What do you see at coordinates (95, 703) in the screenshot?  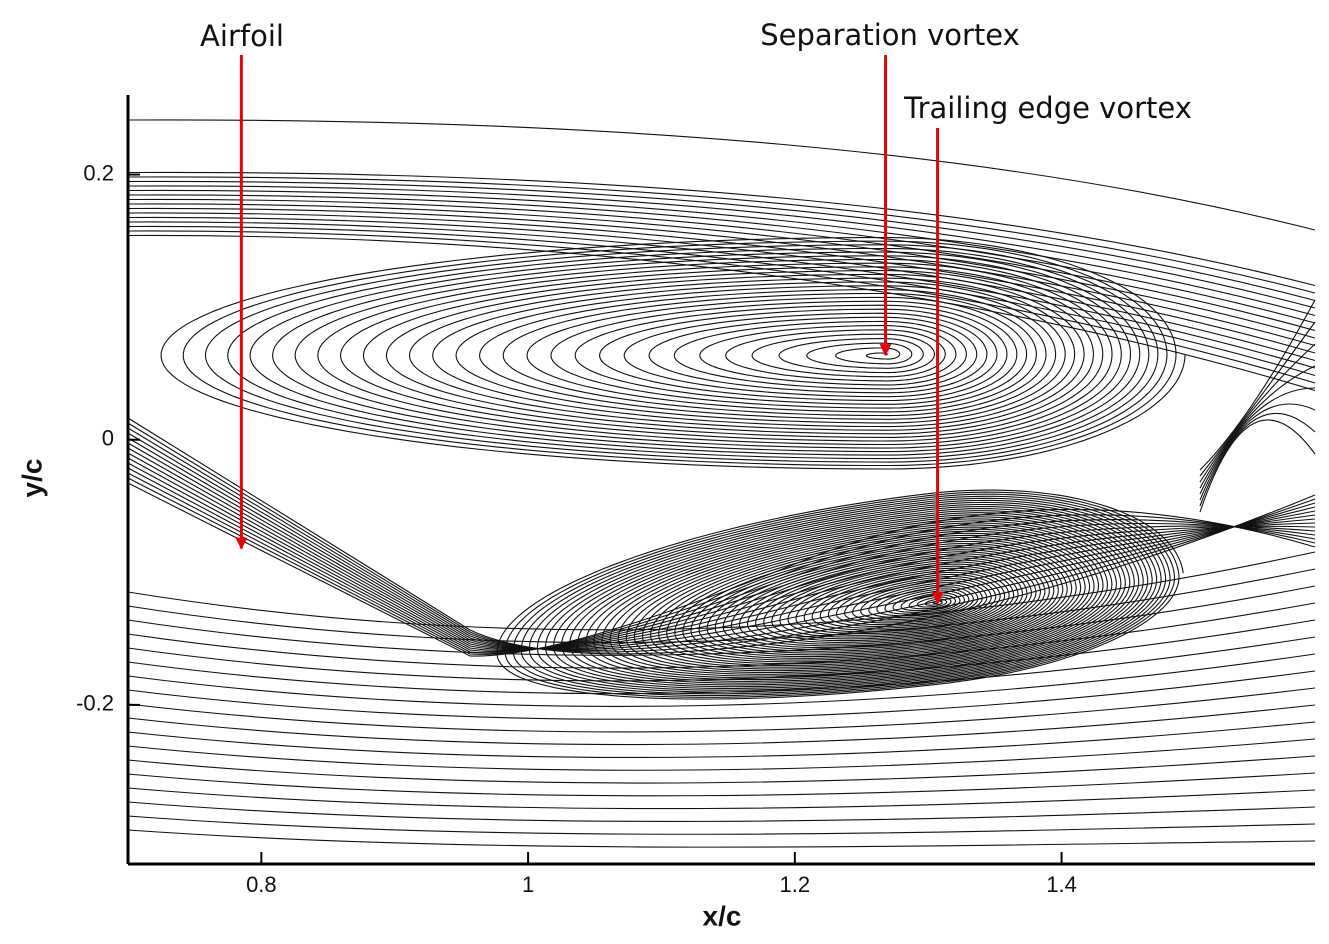 I see `y-tick-label: -0.2` at bounding box center [95, 703].